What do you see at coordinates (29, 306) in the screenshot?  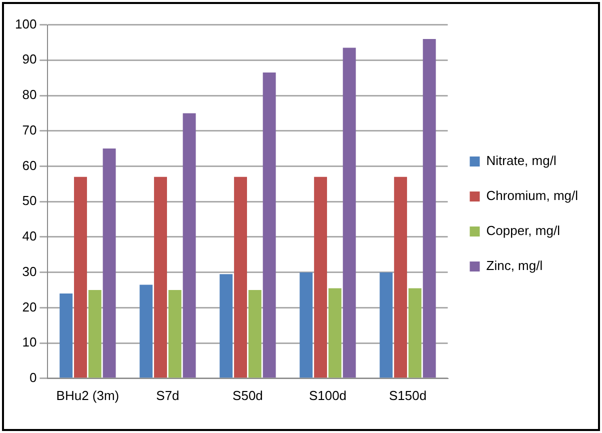 I see `y-tick-label: 20` at bounding box center [29, 306].